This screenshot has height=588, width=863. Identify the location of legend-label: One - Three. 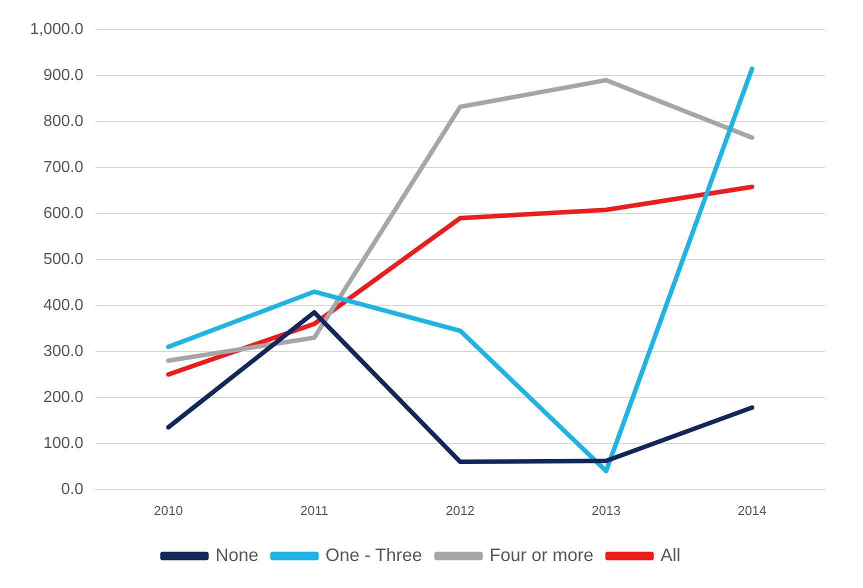
(373, 554).